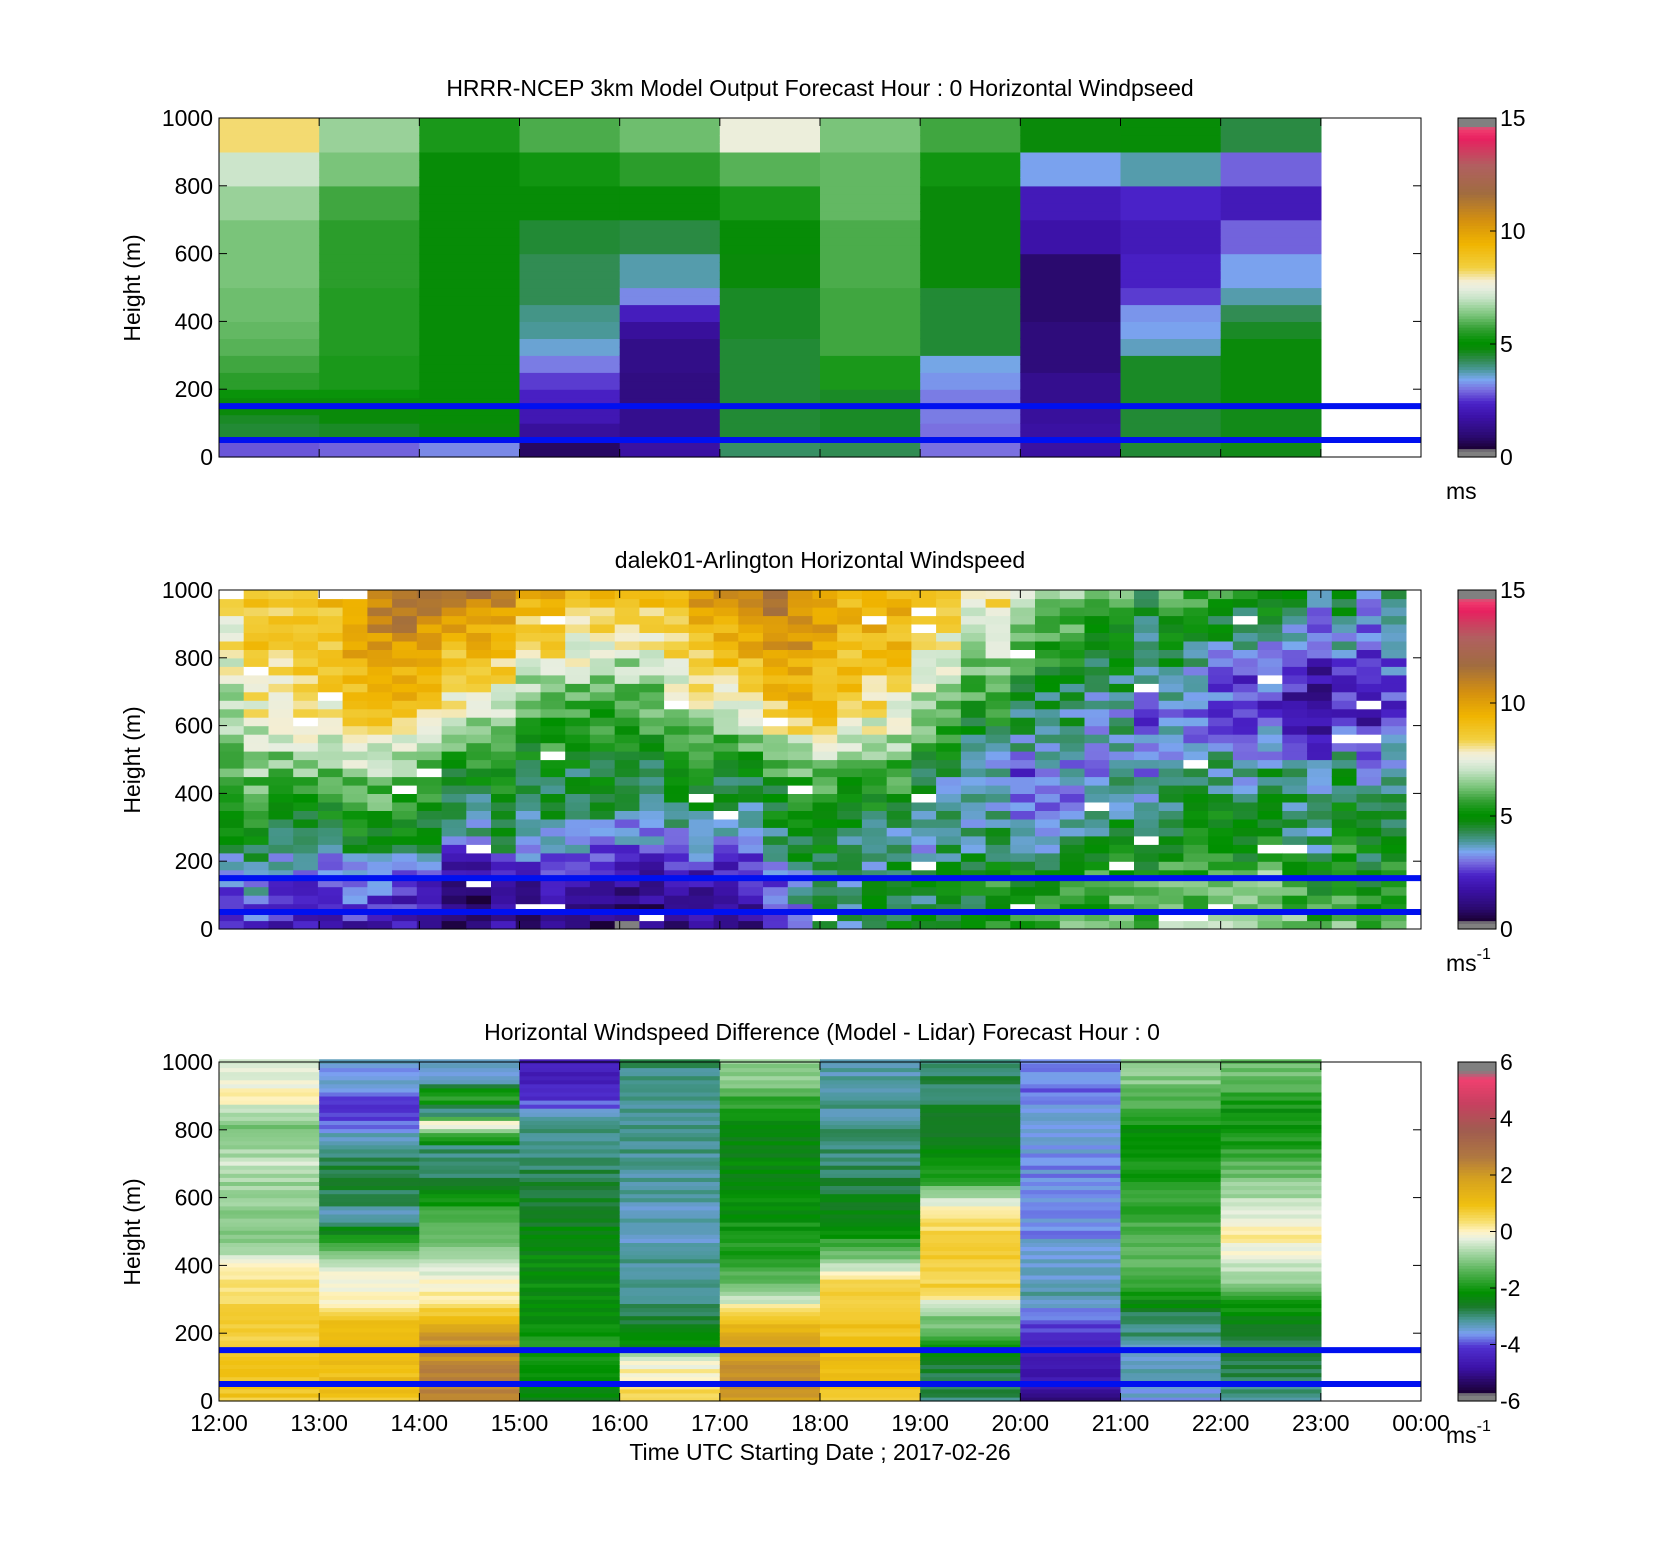 The width and height of the screenshot is (1680, 1561). I want to click on ytick-label: 200, so click(194, 861).